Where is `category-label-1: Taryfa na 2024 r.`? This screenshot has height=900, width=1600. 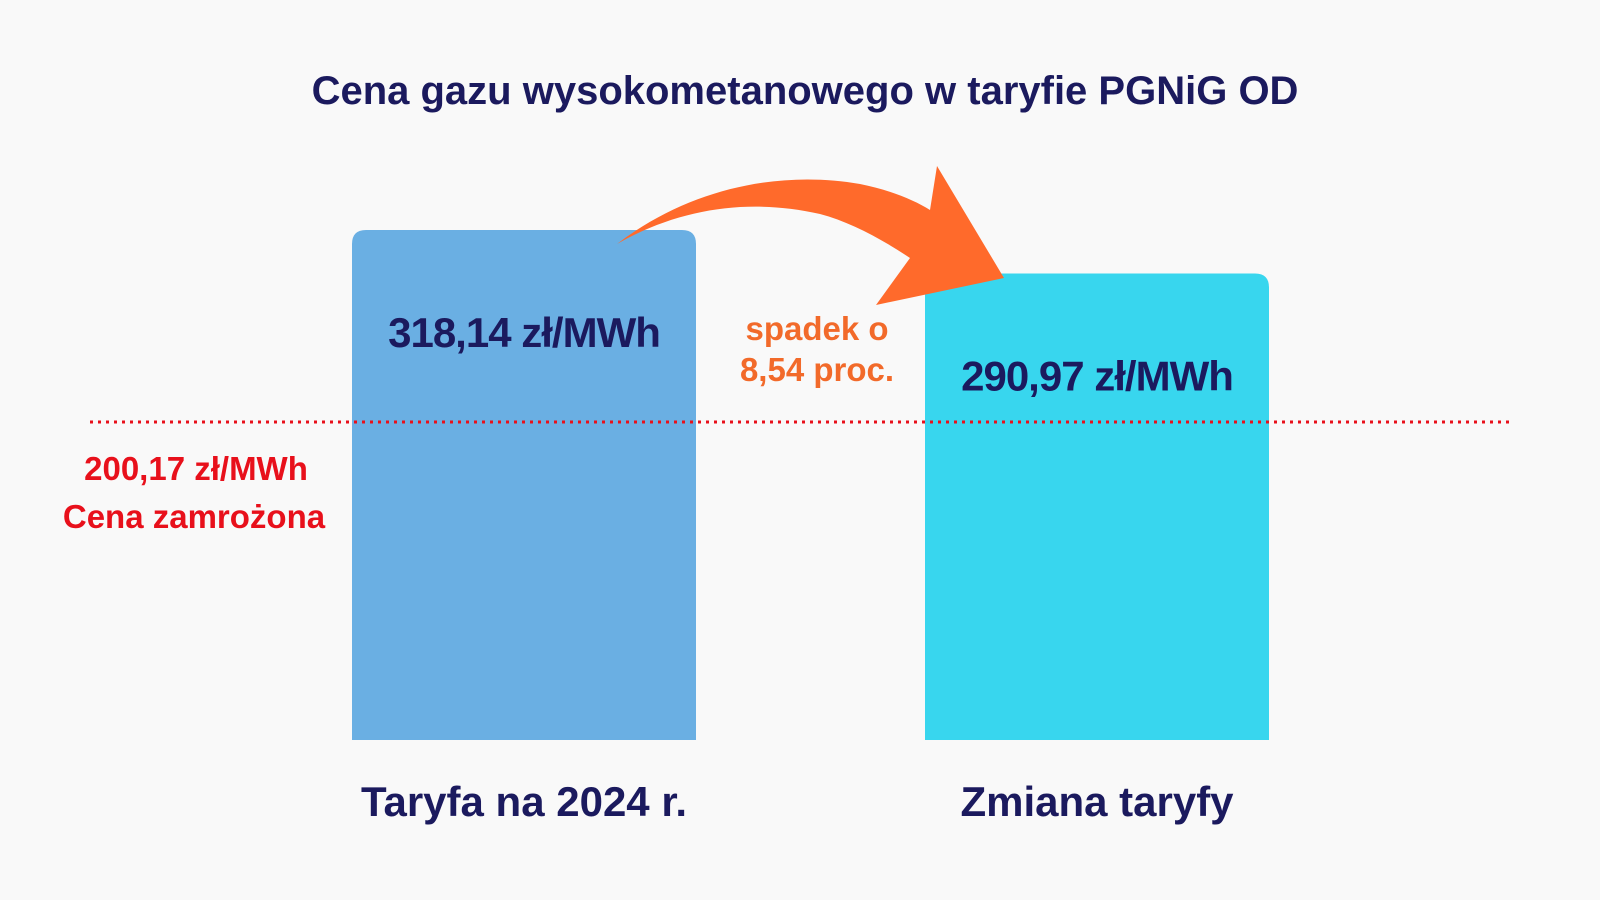 category-label-1: Taryfa na 2024 r. is located at coordinates (524, 801).